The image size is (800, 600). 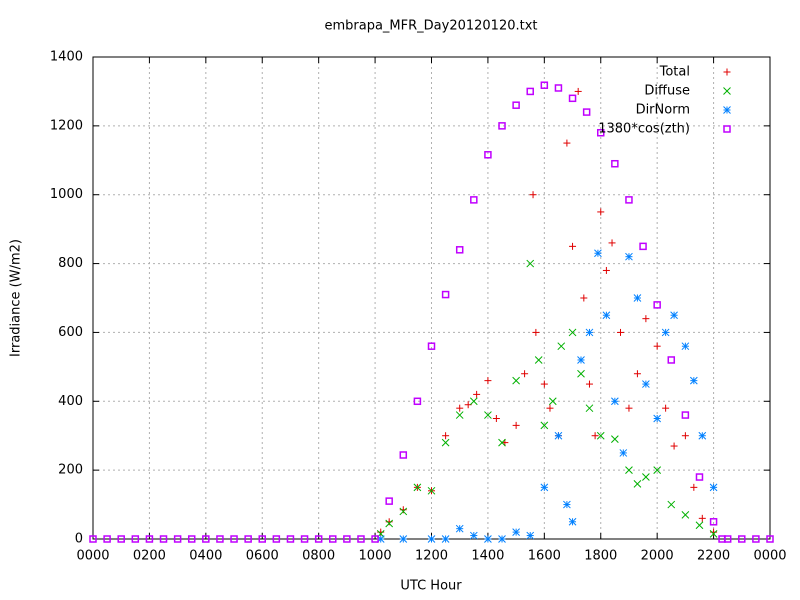 What do you see at coordinates (70, 263) in the screenshot?
I see `y-tick-label: 800` at bounding box center [70, 263].